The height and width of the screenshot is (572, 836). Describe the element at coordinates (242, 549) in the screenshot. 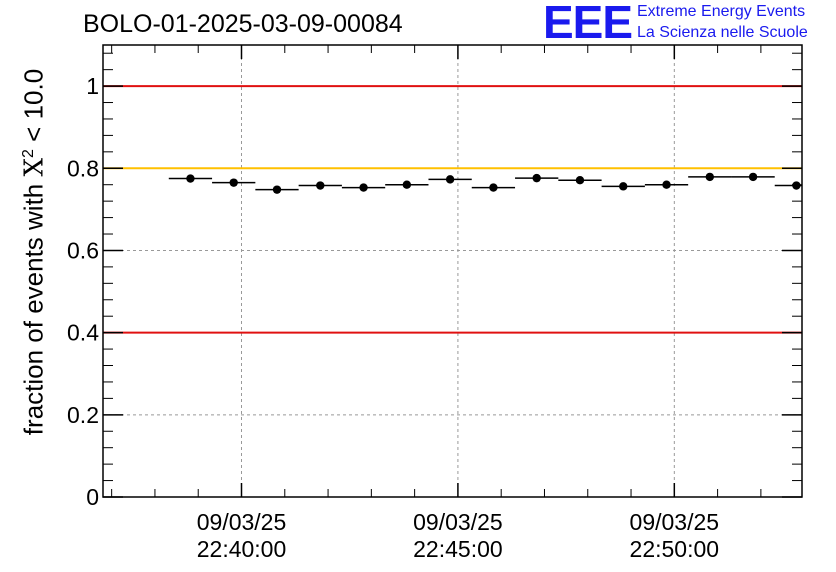

I see `x-tick-label-time: 22:40:00` at that location.